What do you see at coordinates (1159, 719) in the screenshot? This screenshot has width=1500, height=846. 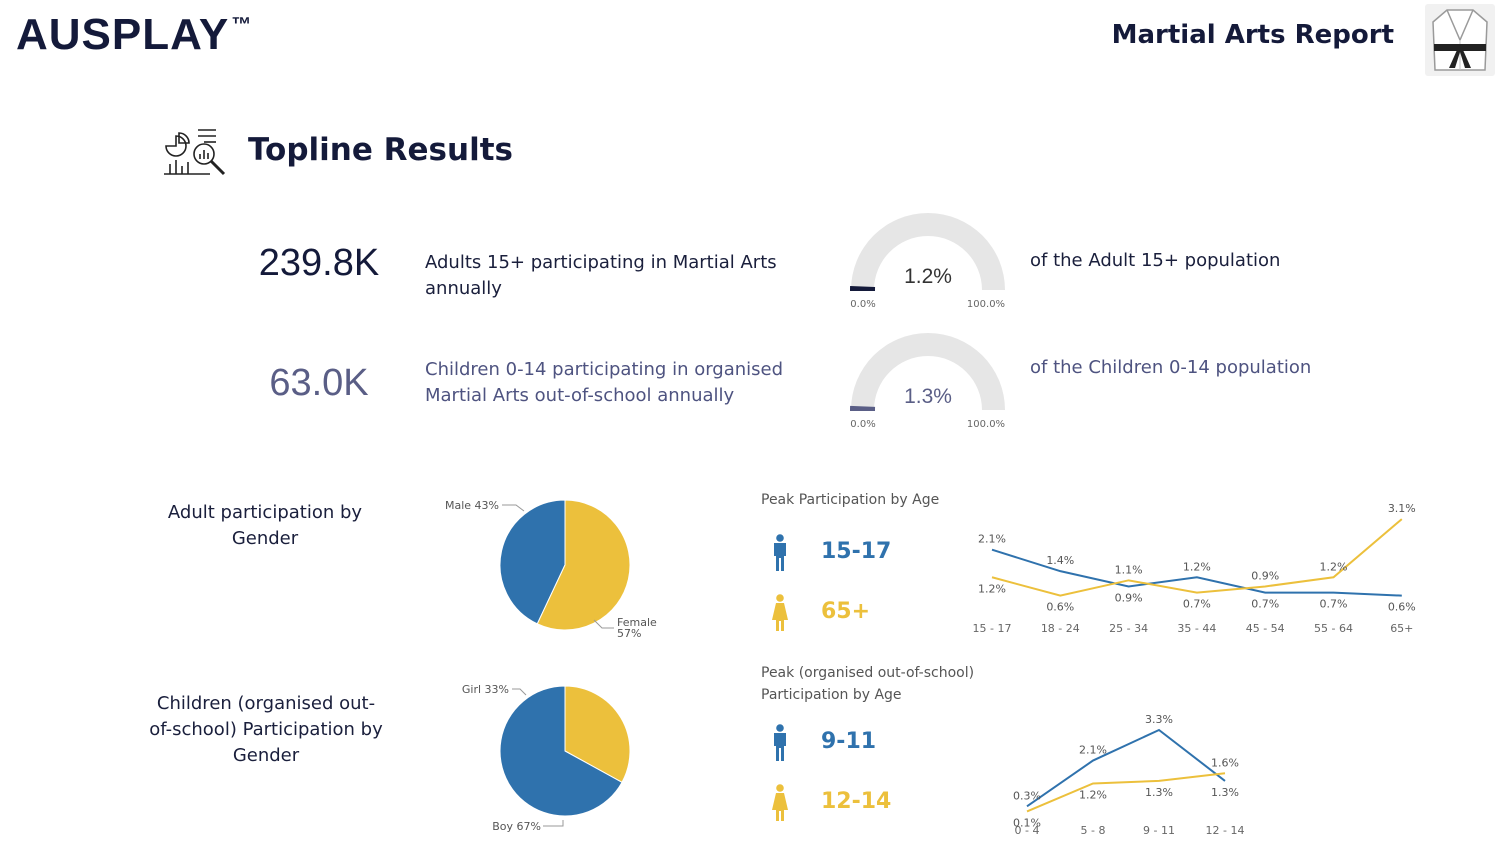 I see `male-data-label: 3.3%` at bounding box center [1159, 719].